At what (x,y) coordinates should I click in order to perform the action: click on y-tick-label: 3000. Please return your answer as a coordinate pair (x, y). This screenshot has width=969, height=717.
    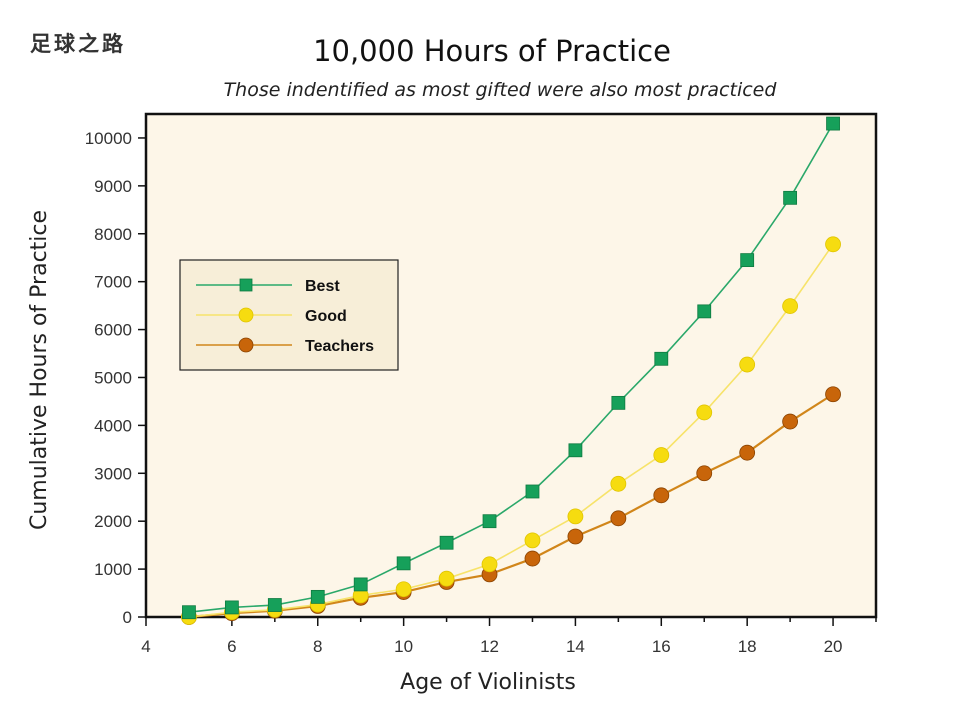
    Looking at the image, I should click on (113, 473).